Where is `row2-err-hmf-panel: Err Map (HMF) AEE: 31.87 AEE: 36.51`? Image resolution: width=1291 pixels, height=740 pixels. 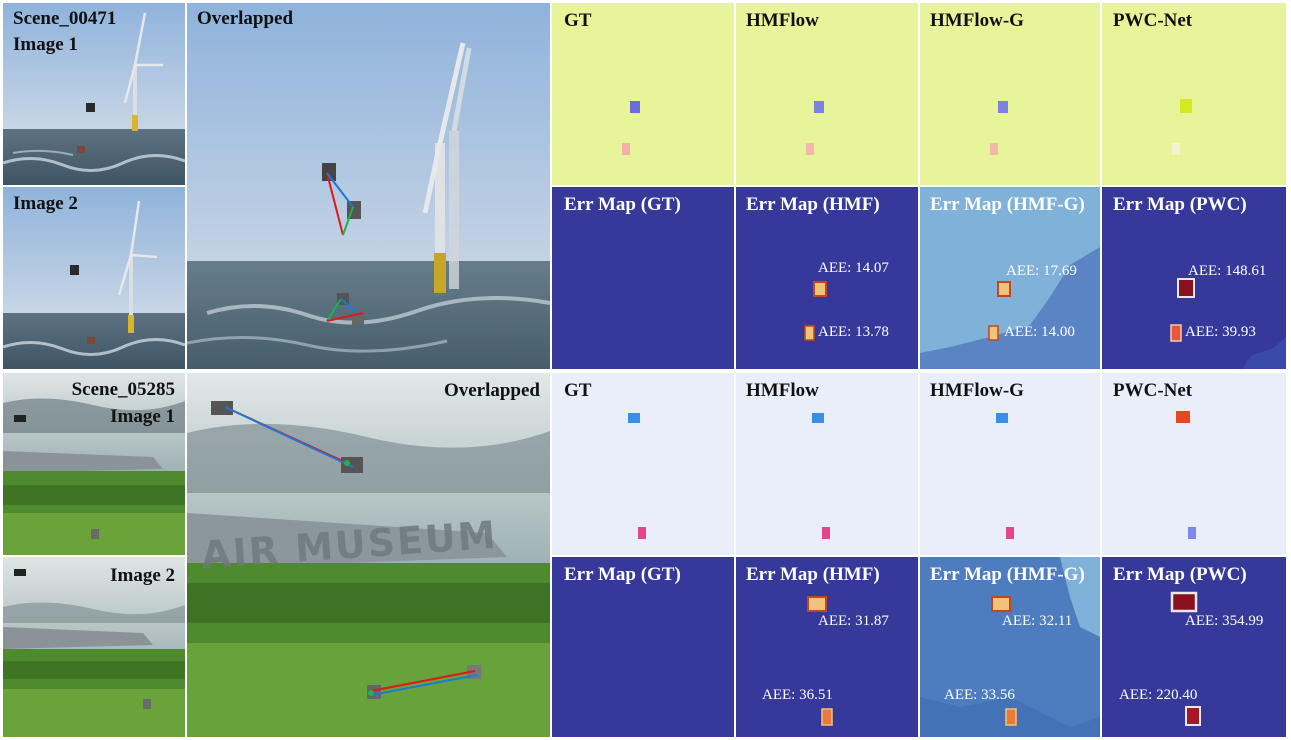 row2-err-hmf-panel: Err Map (HMF) AEE: 31.87 AEE: 36.51 is located at coordinates (827, 647).